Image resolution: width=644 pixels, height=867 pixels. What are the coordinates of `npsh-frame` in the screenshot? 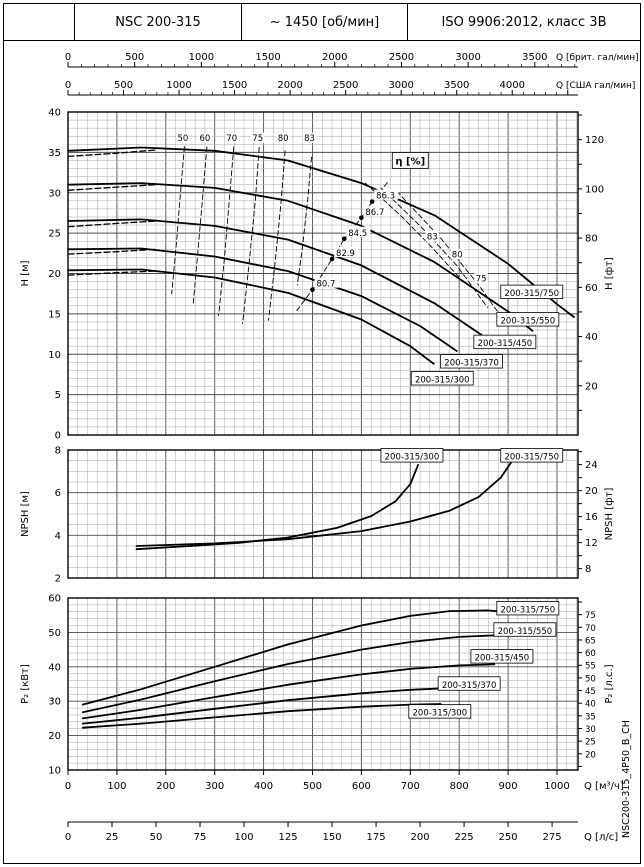 It's located at (323, 514).